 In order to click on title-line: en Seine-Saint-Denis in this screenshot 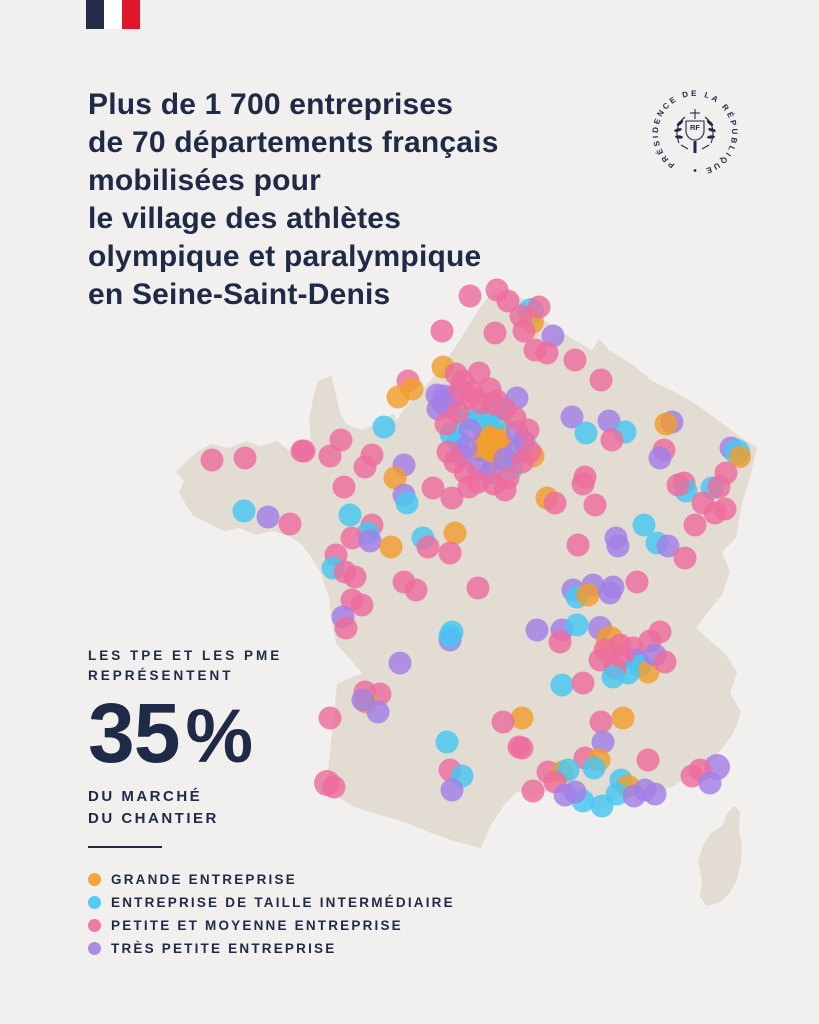, I will do `click(239, 294)`.